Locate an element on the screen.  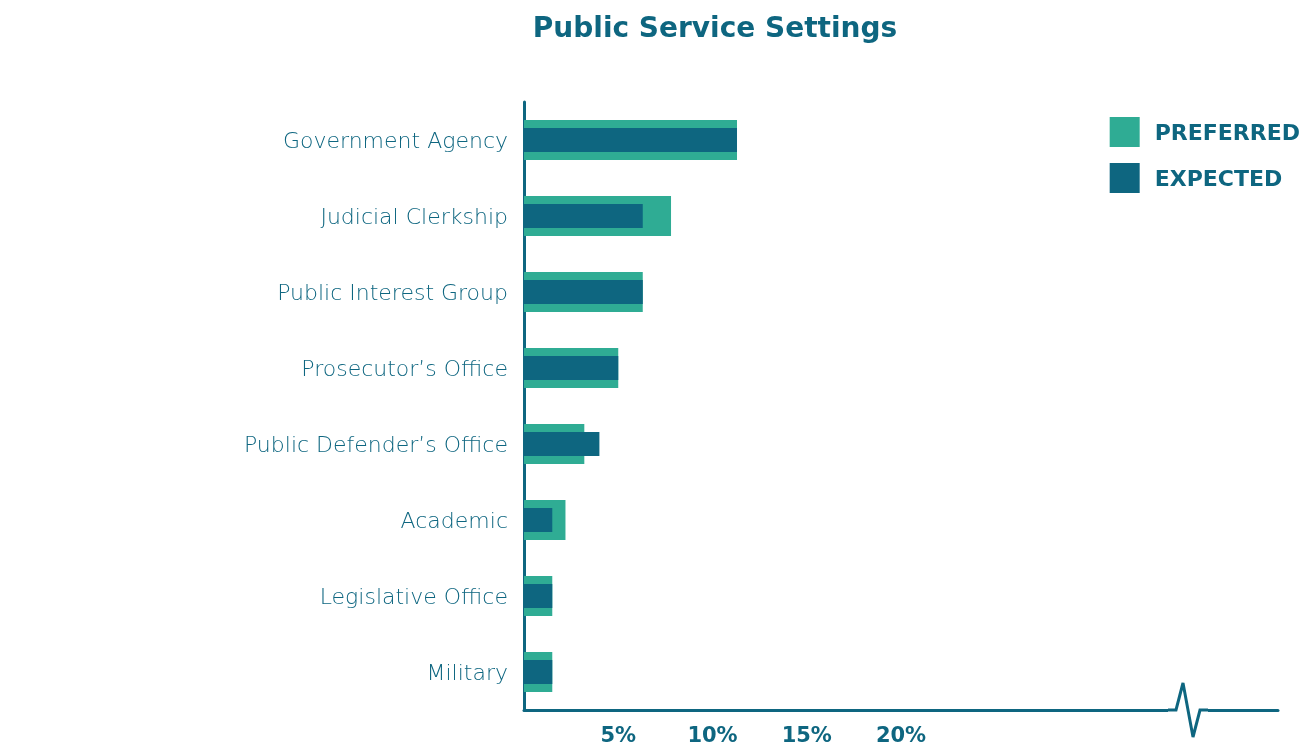
x-tick-label: 10% is located at coordinates (712, 734).